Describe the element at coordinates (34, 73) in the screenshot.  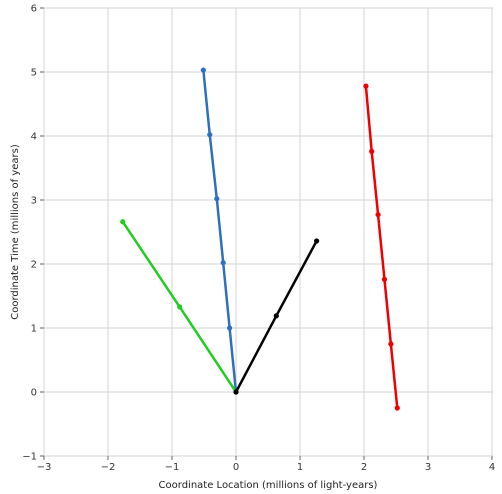
I see `y-tick-label: 5` at that location.